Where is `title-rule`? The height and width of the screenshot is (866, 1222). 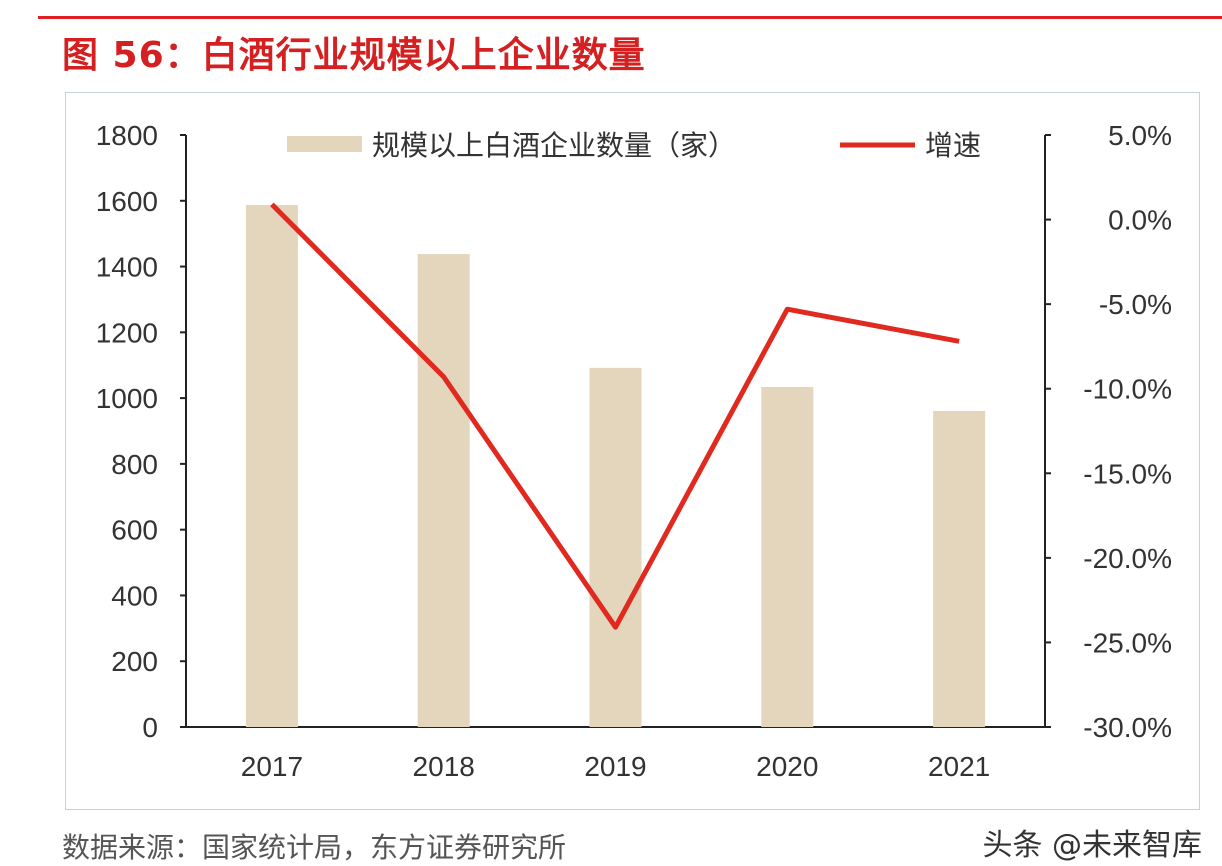 title-rule is located at coordinates (630, 17).